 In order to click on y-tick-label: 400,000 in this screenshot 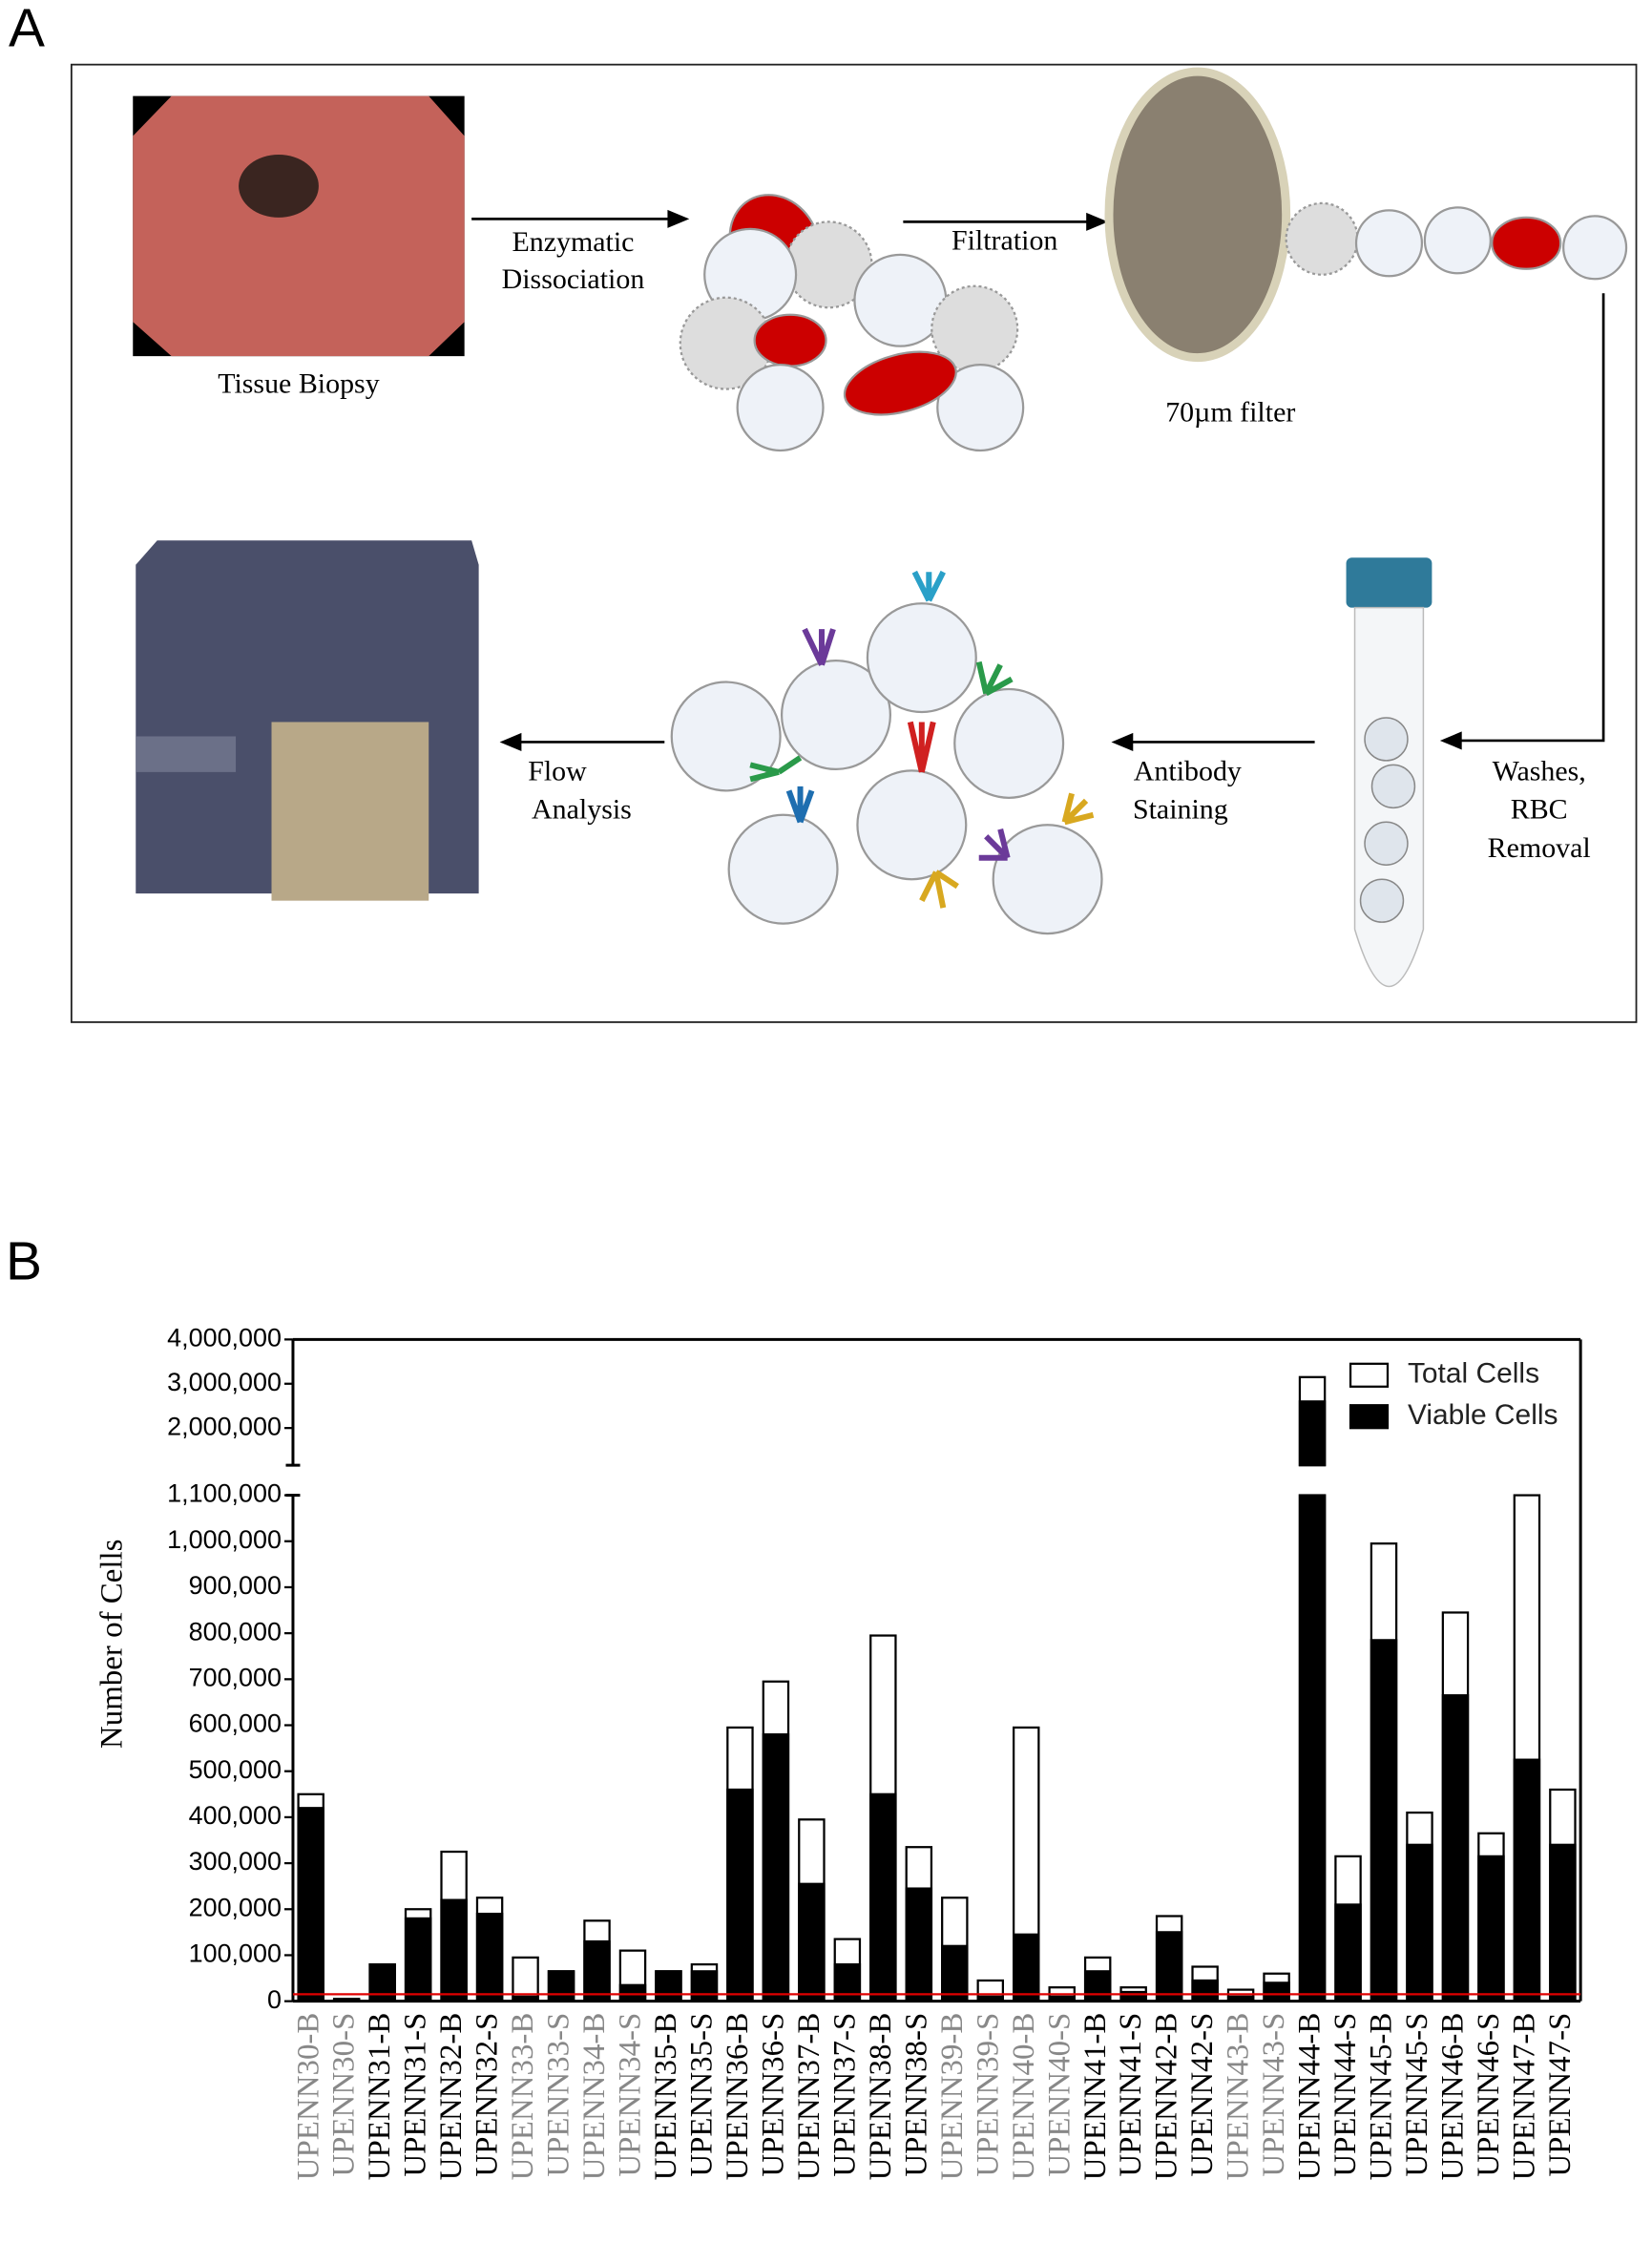, I will do `click(235, 1815)`.